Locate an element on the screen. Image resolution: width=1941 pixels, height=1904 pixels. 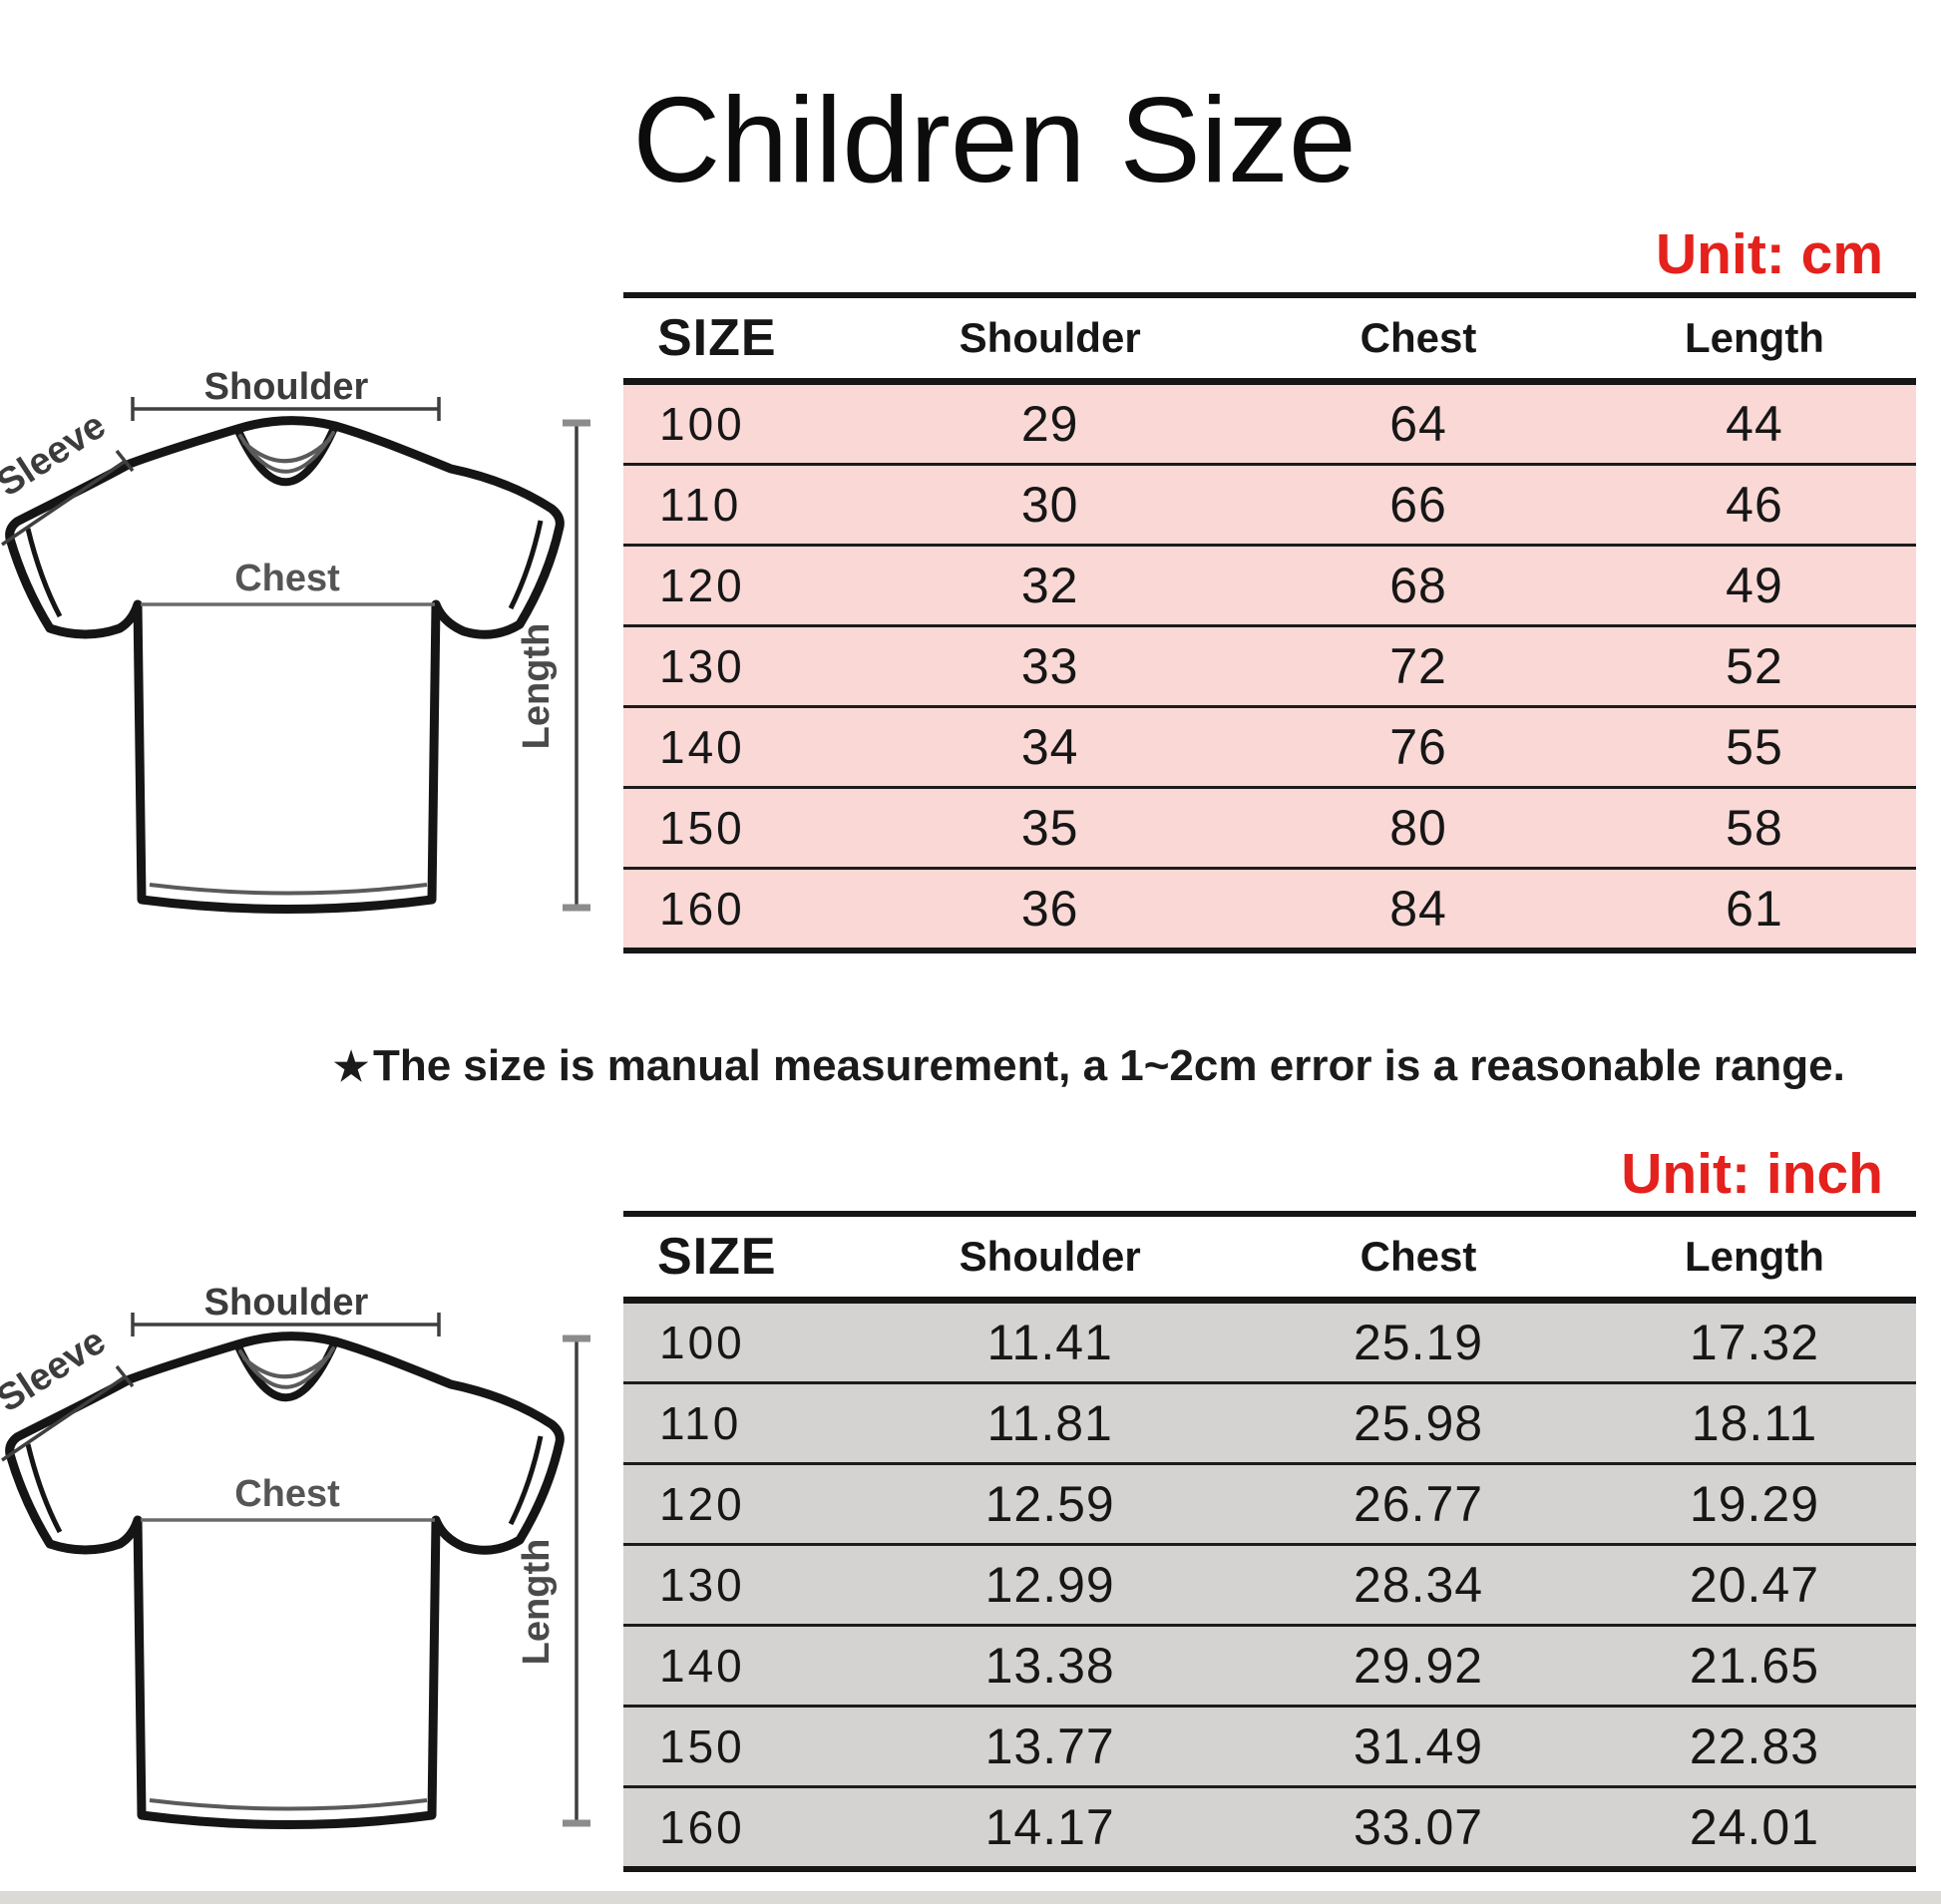
value-cell: 29 is located at coordinates (1049, 424).